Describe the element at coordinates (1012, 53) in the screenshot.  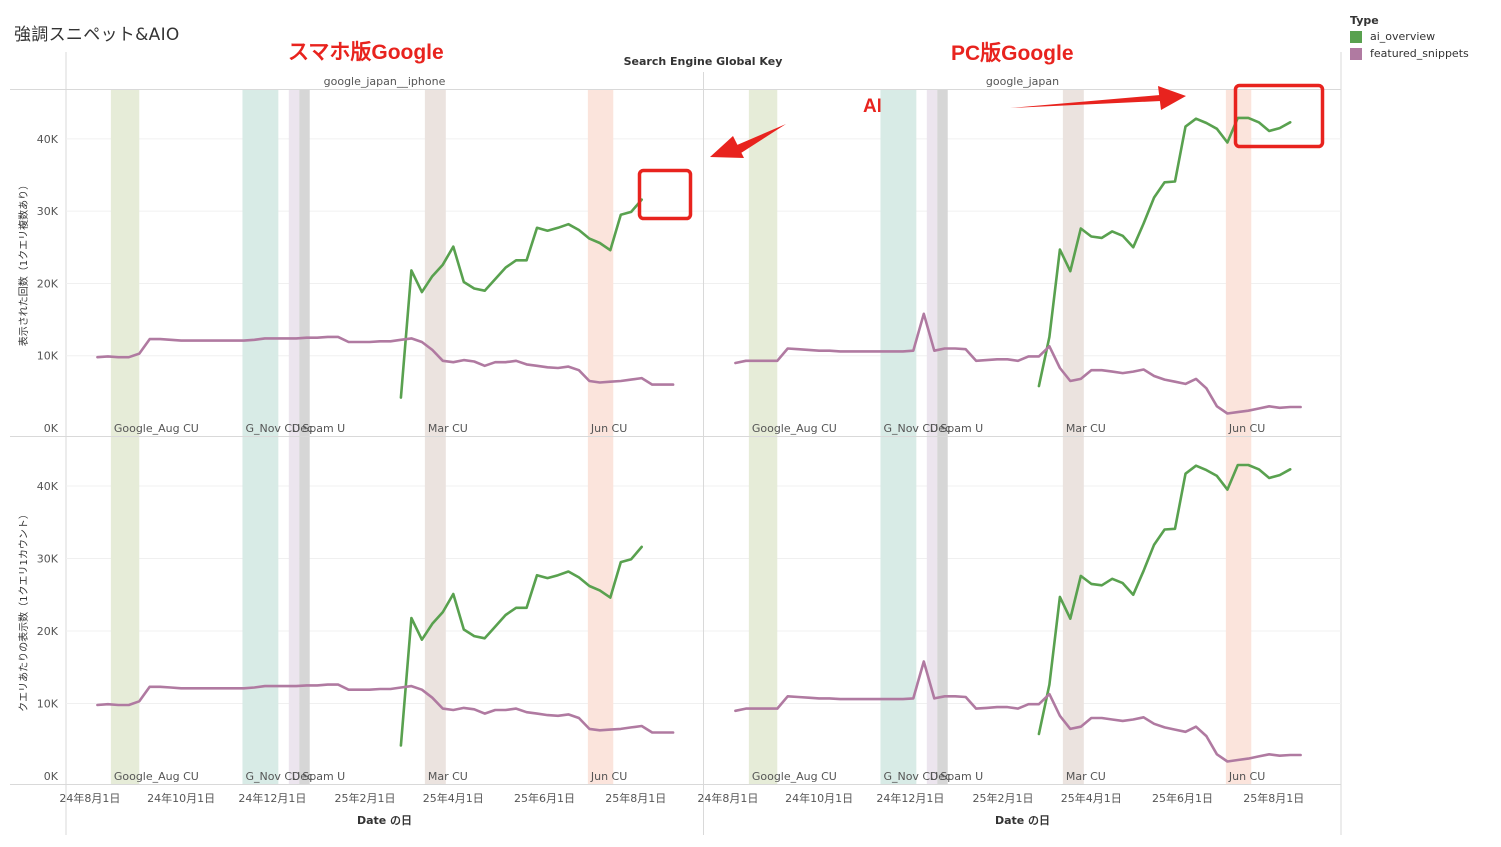
I see `annotation-pc-google: PC版Google` at that location.